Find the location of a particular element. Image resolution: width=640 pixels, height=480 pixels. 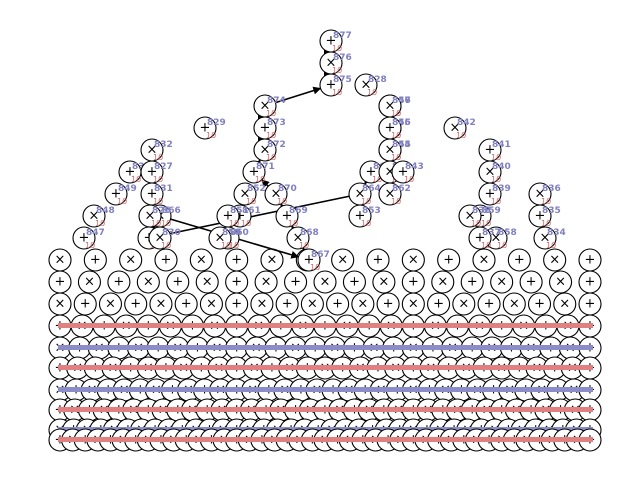

tree-node: ×852 10 is located at coordinates (249, 194).